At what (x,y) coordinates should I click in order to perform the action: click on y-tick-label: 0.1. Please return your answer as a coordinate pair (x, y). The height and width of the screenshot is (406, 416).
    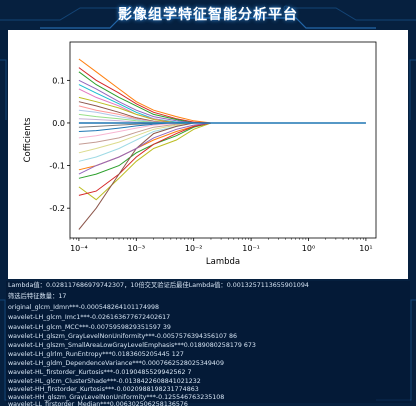
    Looking at the image, I should click on (58, 80).